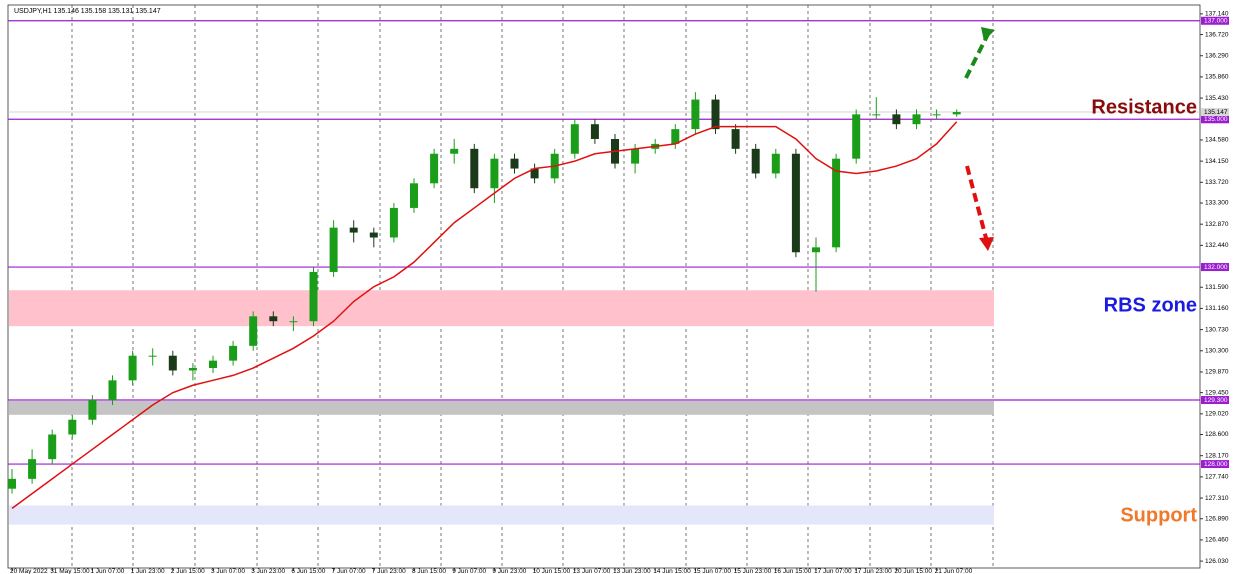 This screenshot has width=1241, height=574. Describe the element at coordinates (1217, 561) in the screenshot. I see `y-tick-label: 126.030` at that location.